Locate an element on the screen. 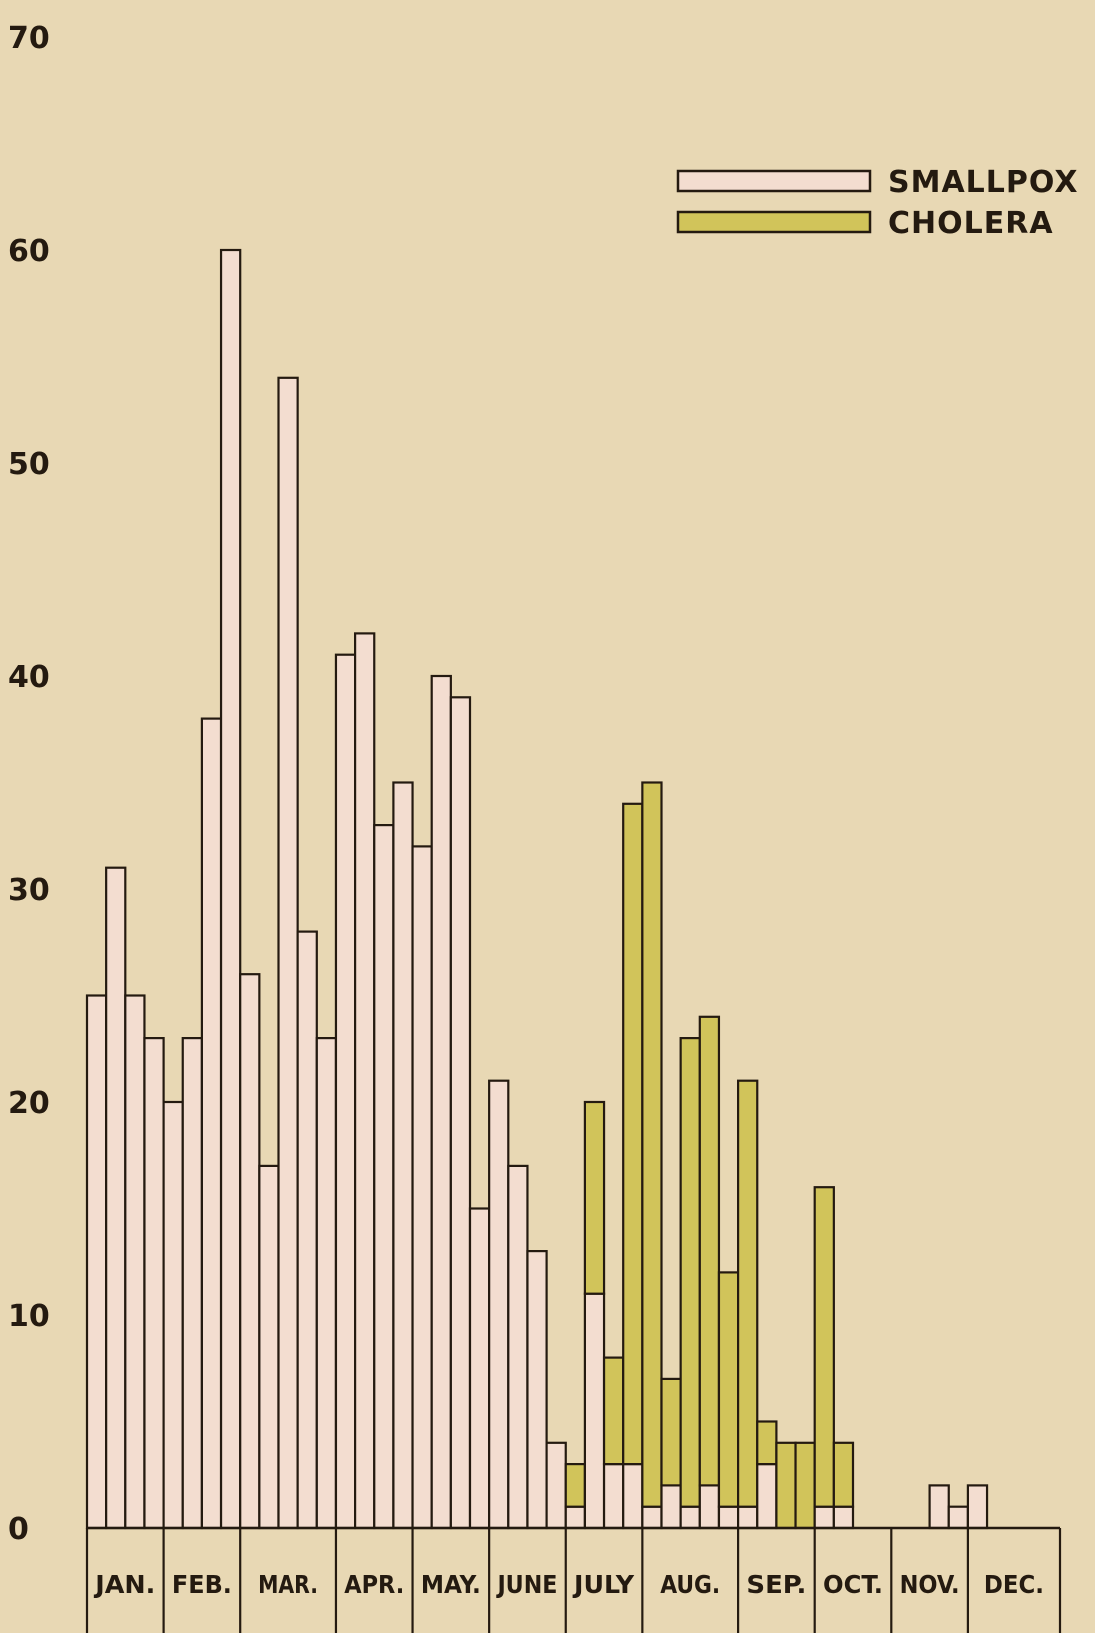 The width and height of the screenshot is (1095, 1633). month-label-12: DEC. is located at coordinates (1014, 1584).